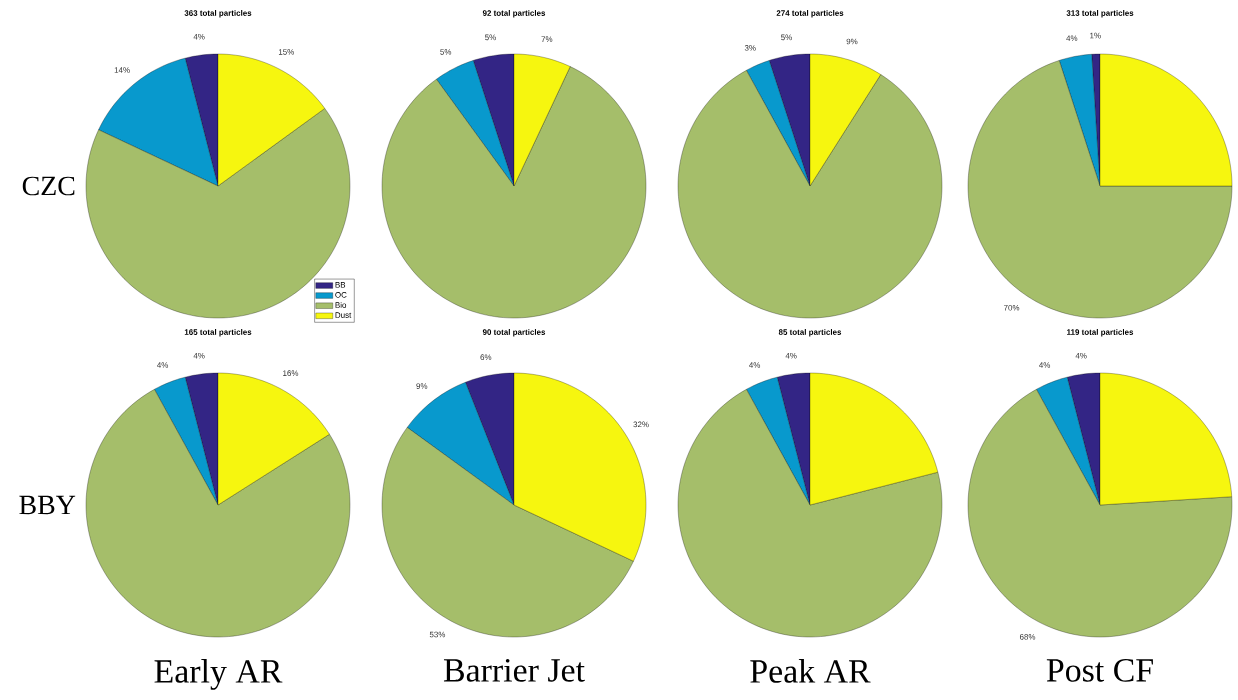 The image size is (1238, 700). What do you see at coordinates (47, 505) in the screenshot?
I see `text: BBY` at bounding box center [47, 505].